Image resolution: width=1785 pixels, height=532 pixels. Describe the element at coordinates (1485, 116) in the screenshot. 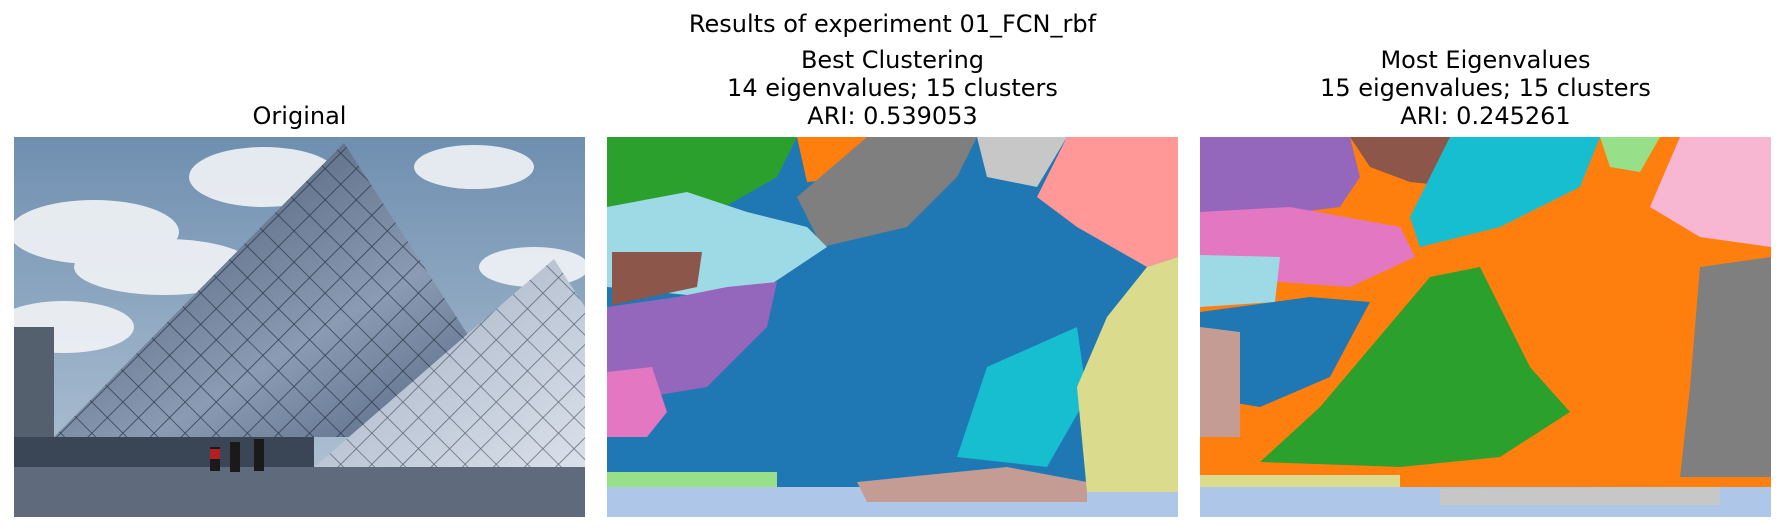

I see `panel-title-line: ARI: 0.245261` at that location.